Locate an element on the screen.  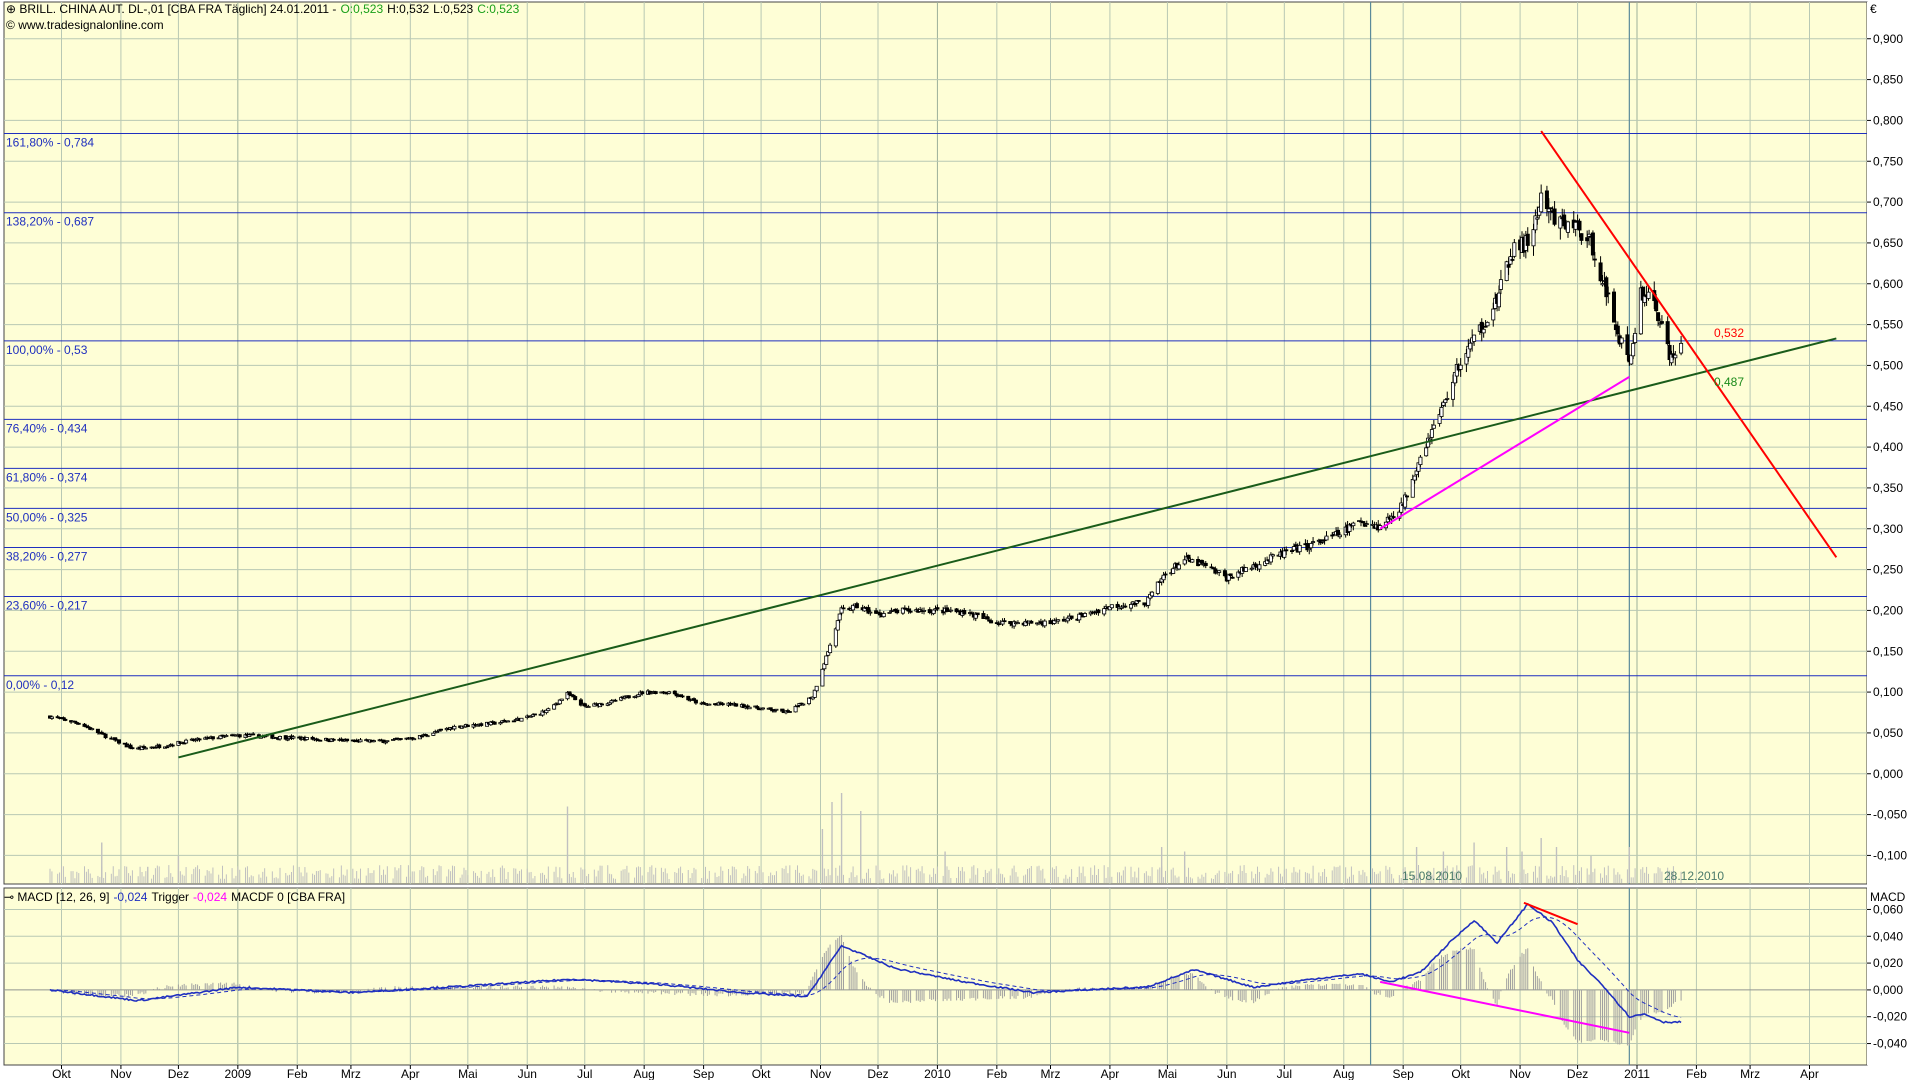
y-tick-label: 0,300 is located at coordinates (1888, 529).